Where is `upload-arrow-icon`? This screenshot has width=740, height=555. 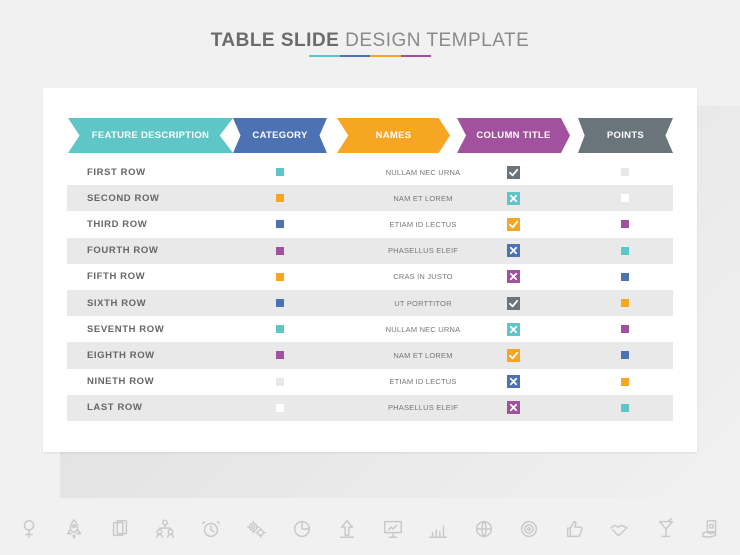
upload-arrow-icon is located at coordinates (347, 531).